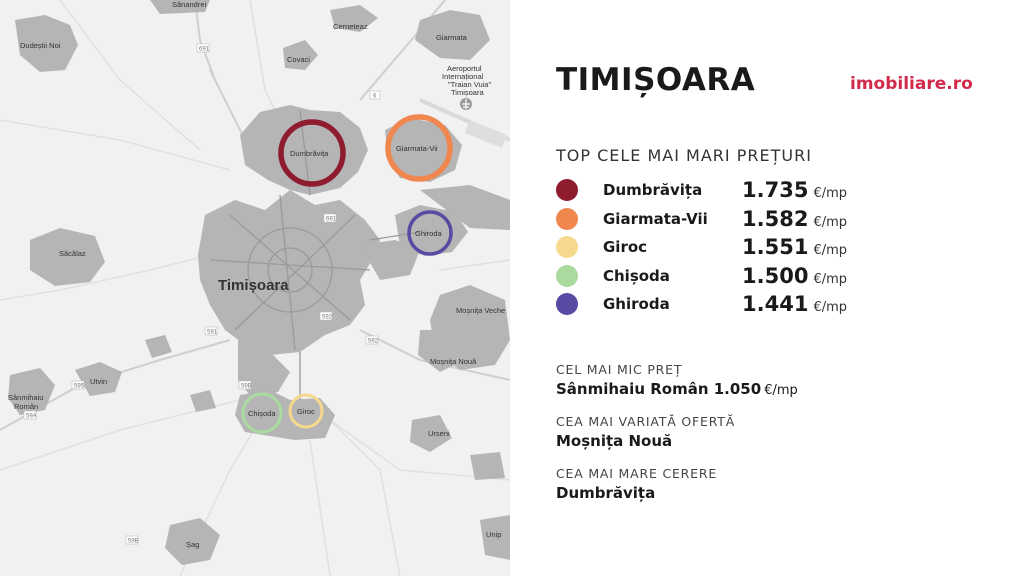 The width and height of the screenshot is (1024, 576). I want to click on ranking-row: Chișoda 1.500 €/mp, so click(766, 276).